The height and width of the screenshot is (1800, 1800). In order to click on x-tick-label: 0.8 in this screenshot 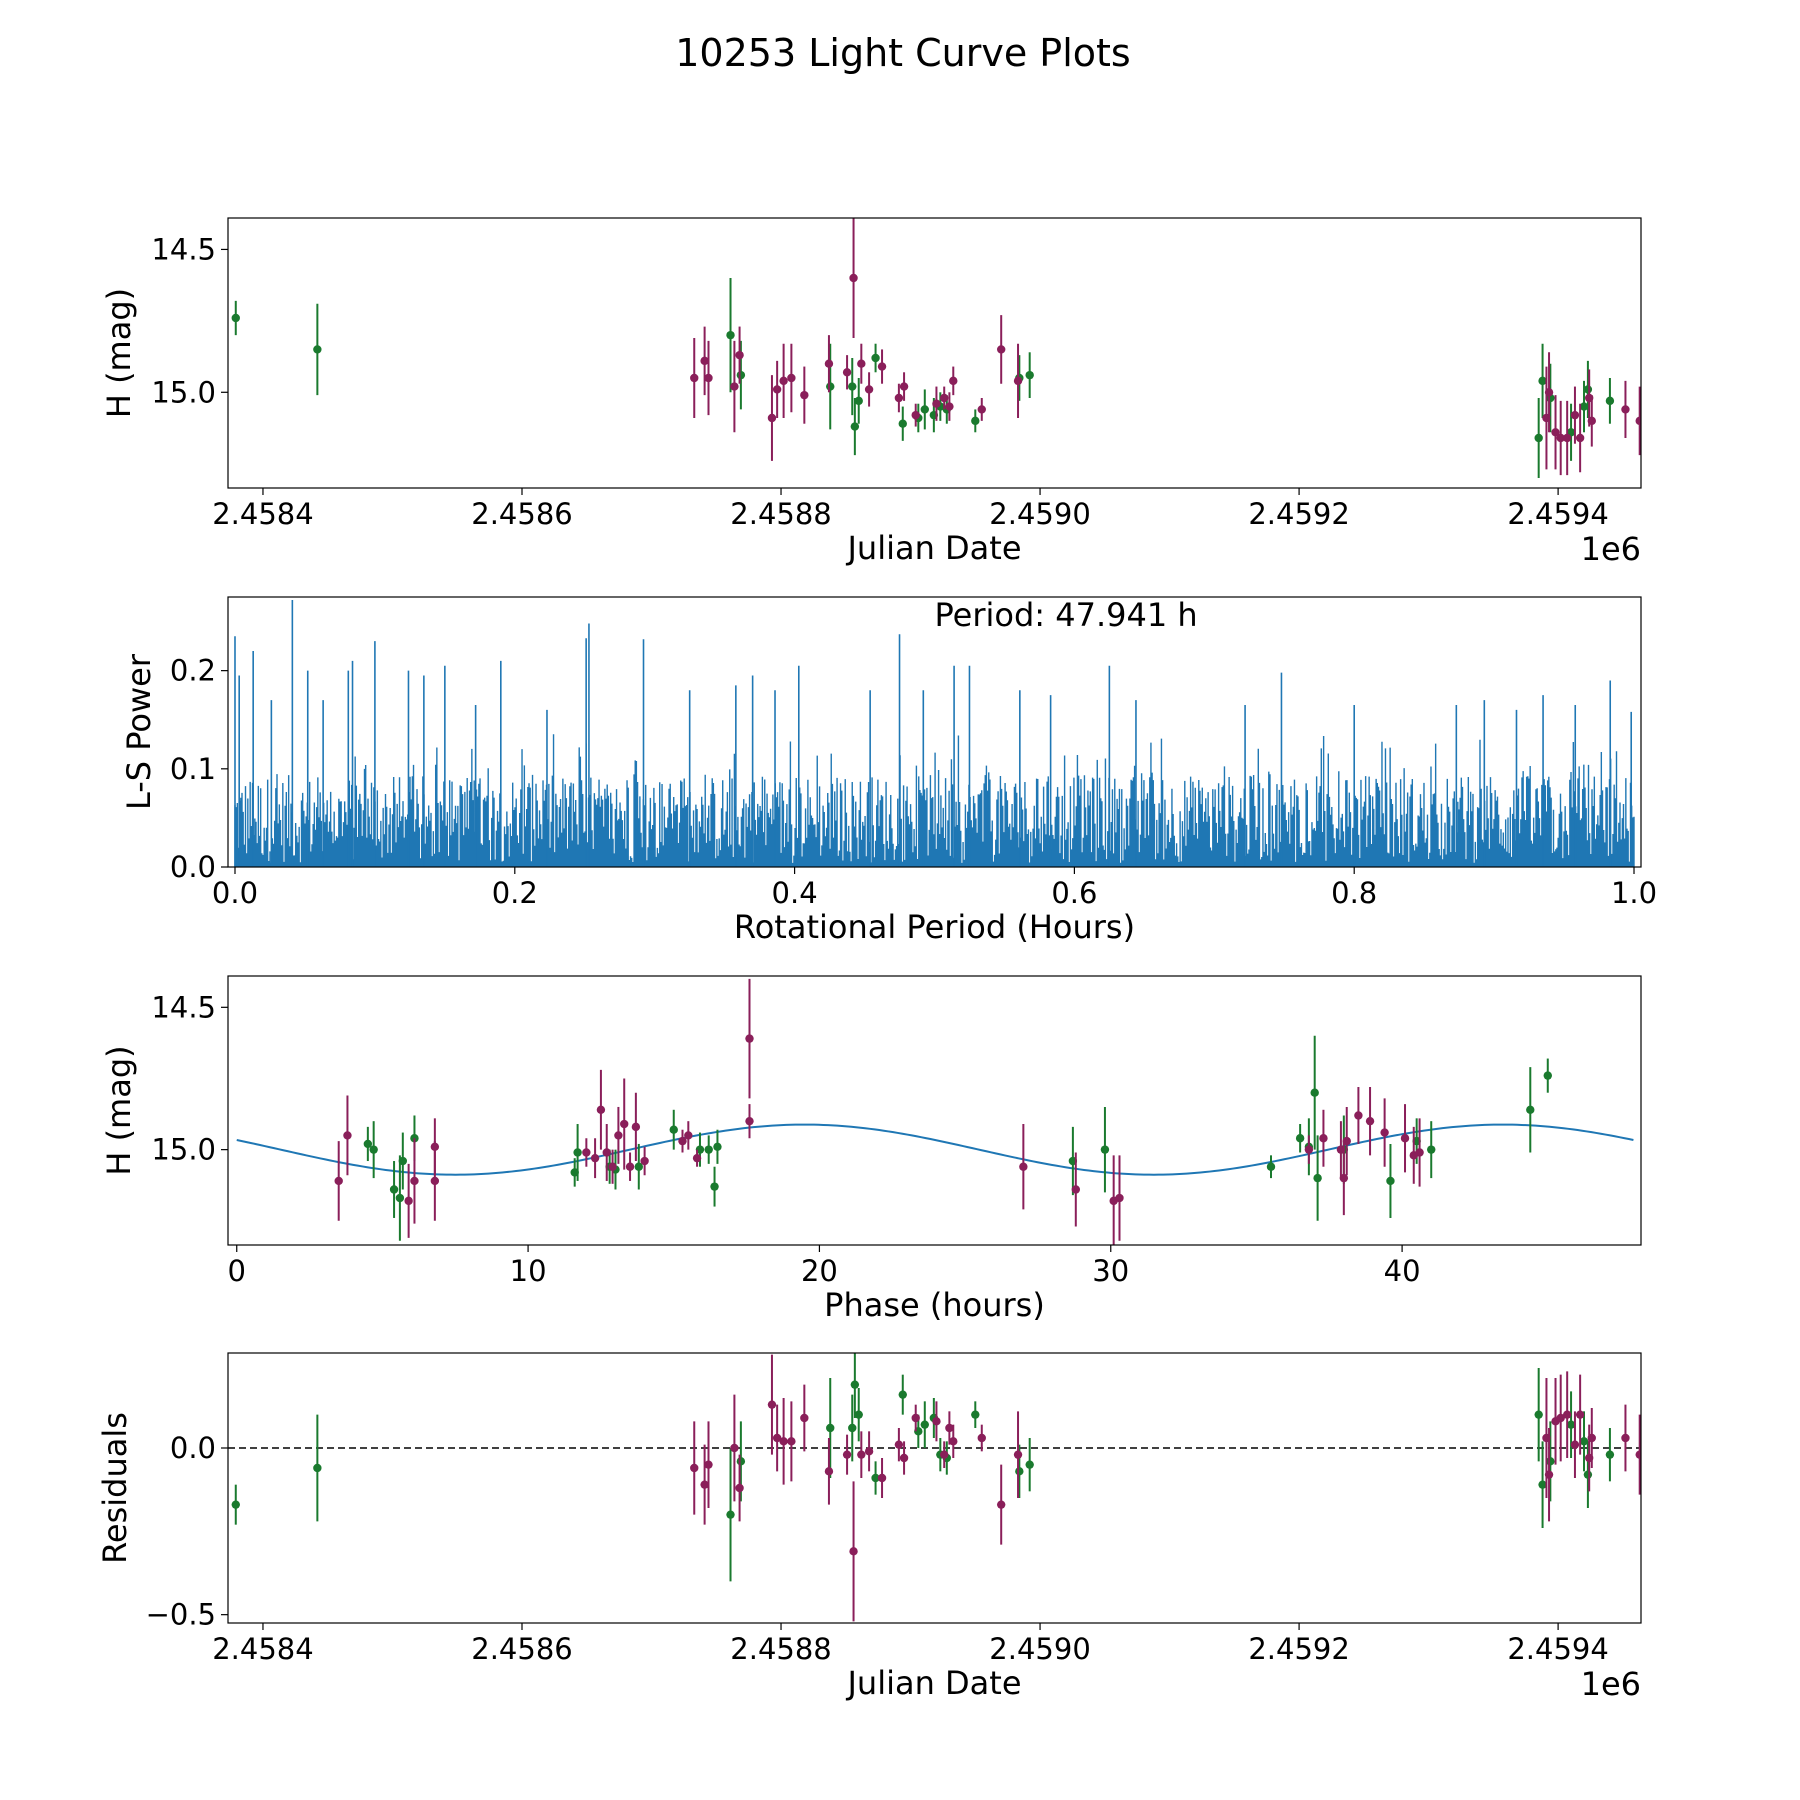, I will do `click(1354, 893)`.